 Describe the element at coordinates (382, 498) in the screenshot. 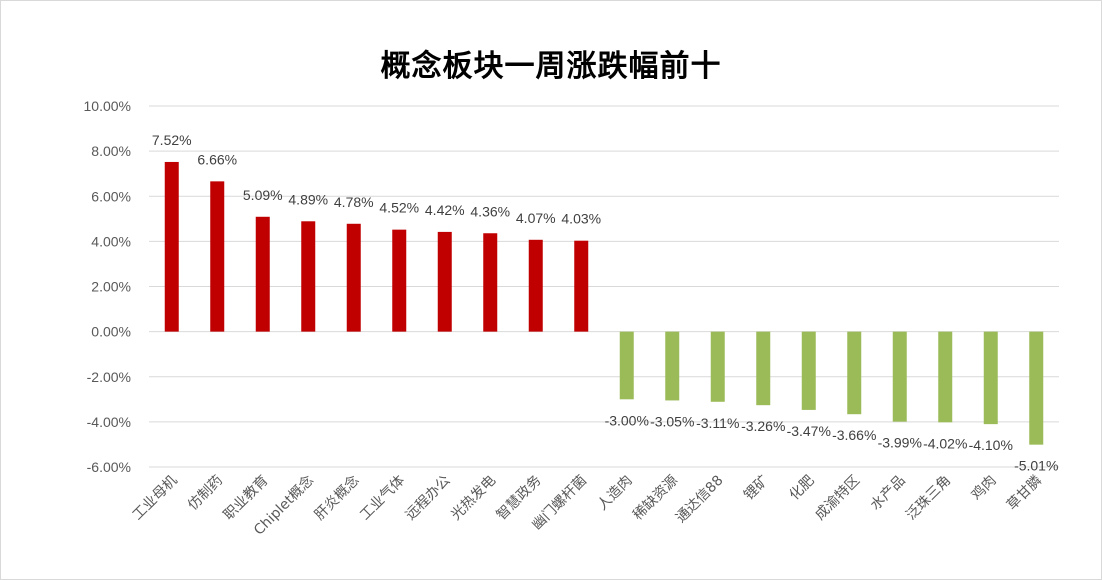

I see `category-label: 工业气体` at that location.